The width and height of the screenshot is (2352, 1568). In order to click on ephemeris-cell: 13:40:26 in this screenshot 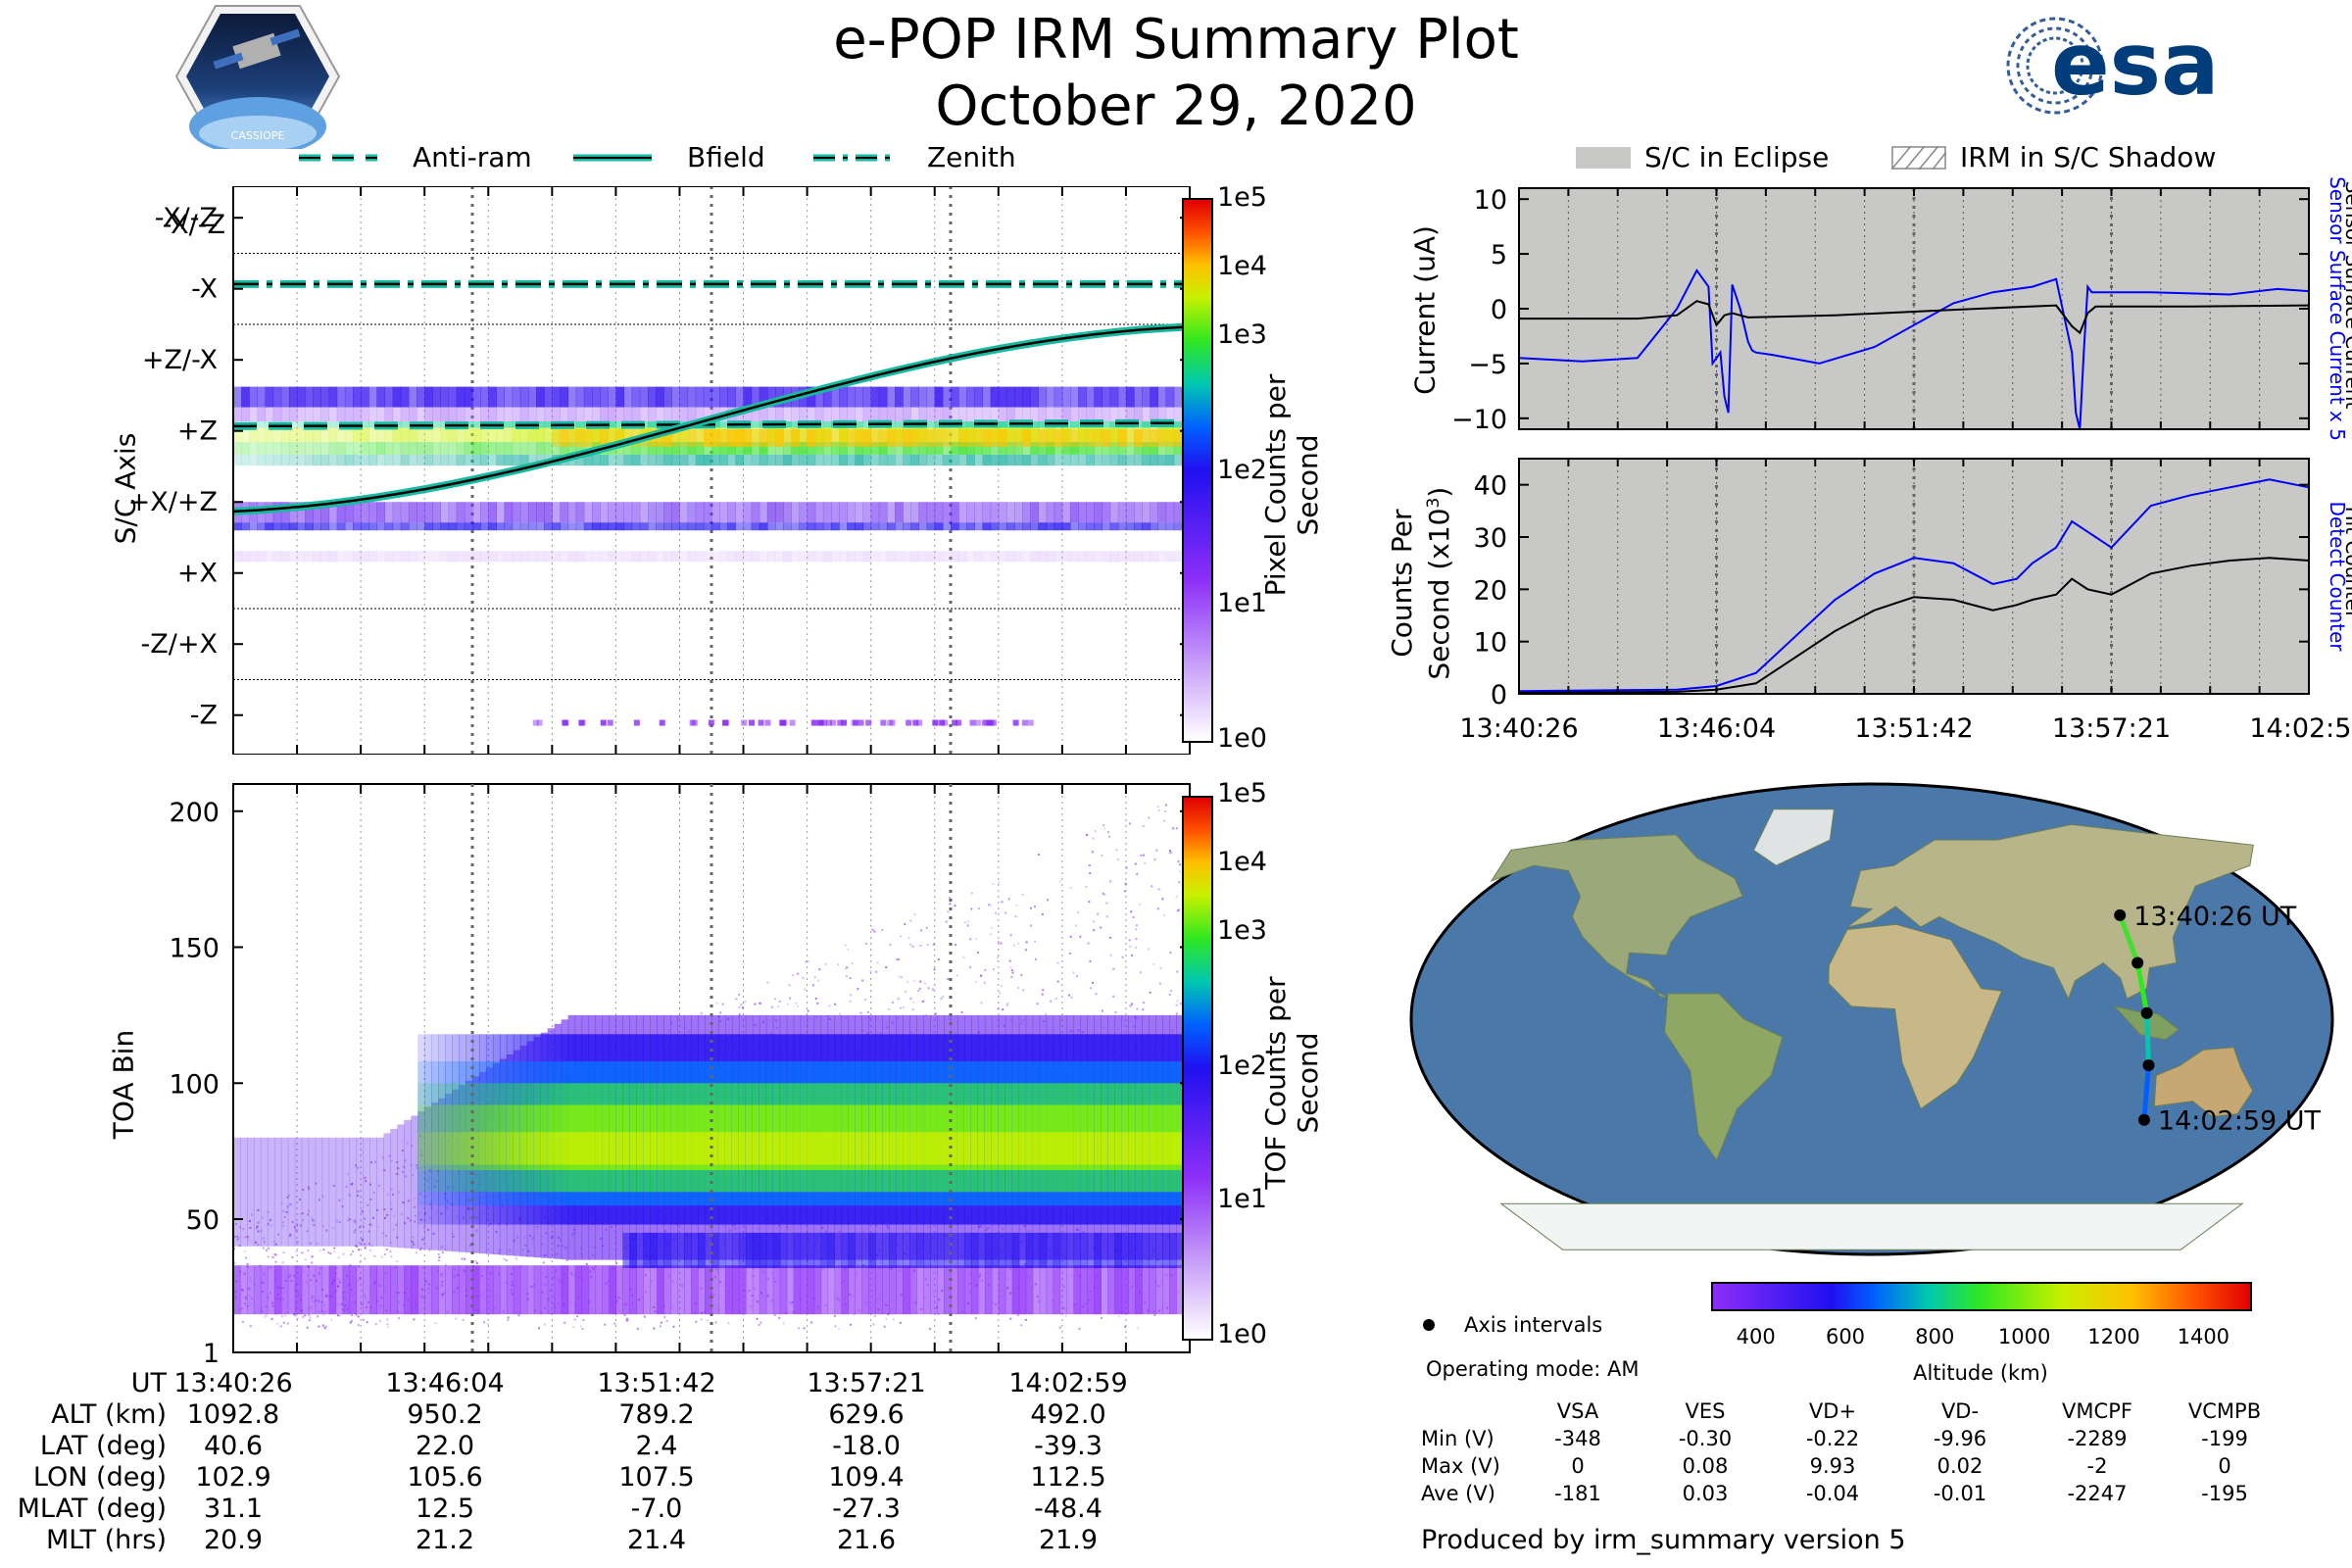, I will do `click(233, 1383)`.